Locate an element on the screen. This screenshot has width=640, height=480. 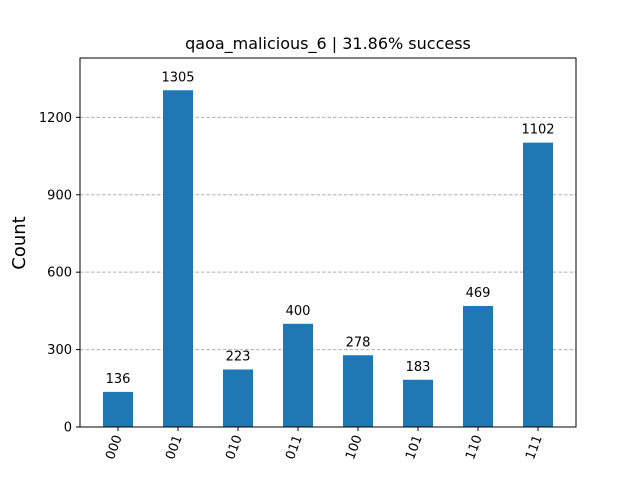
y-axis-label: Count is located at coordinates (19, 242).